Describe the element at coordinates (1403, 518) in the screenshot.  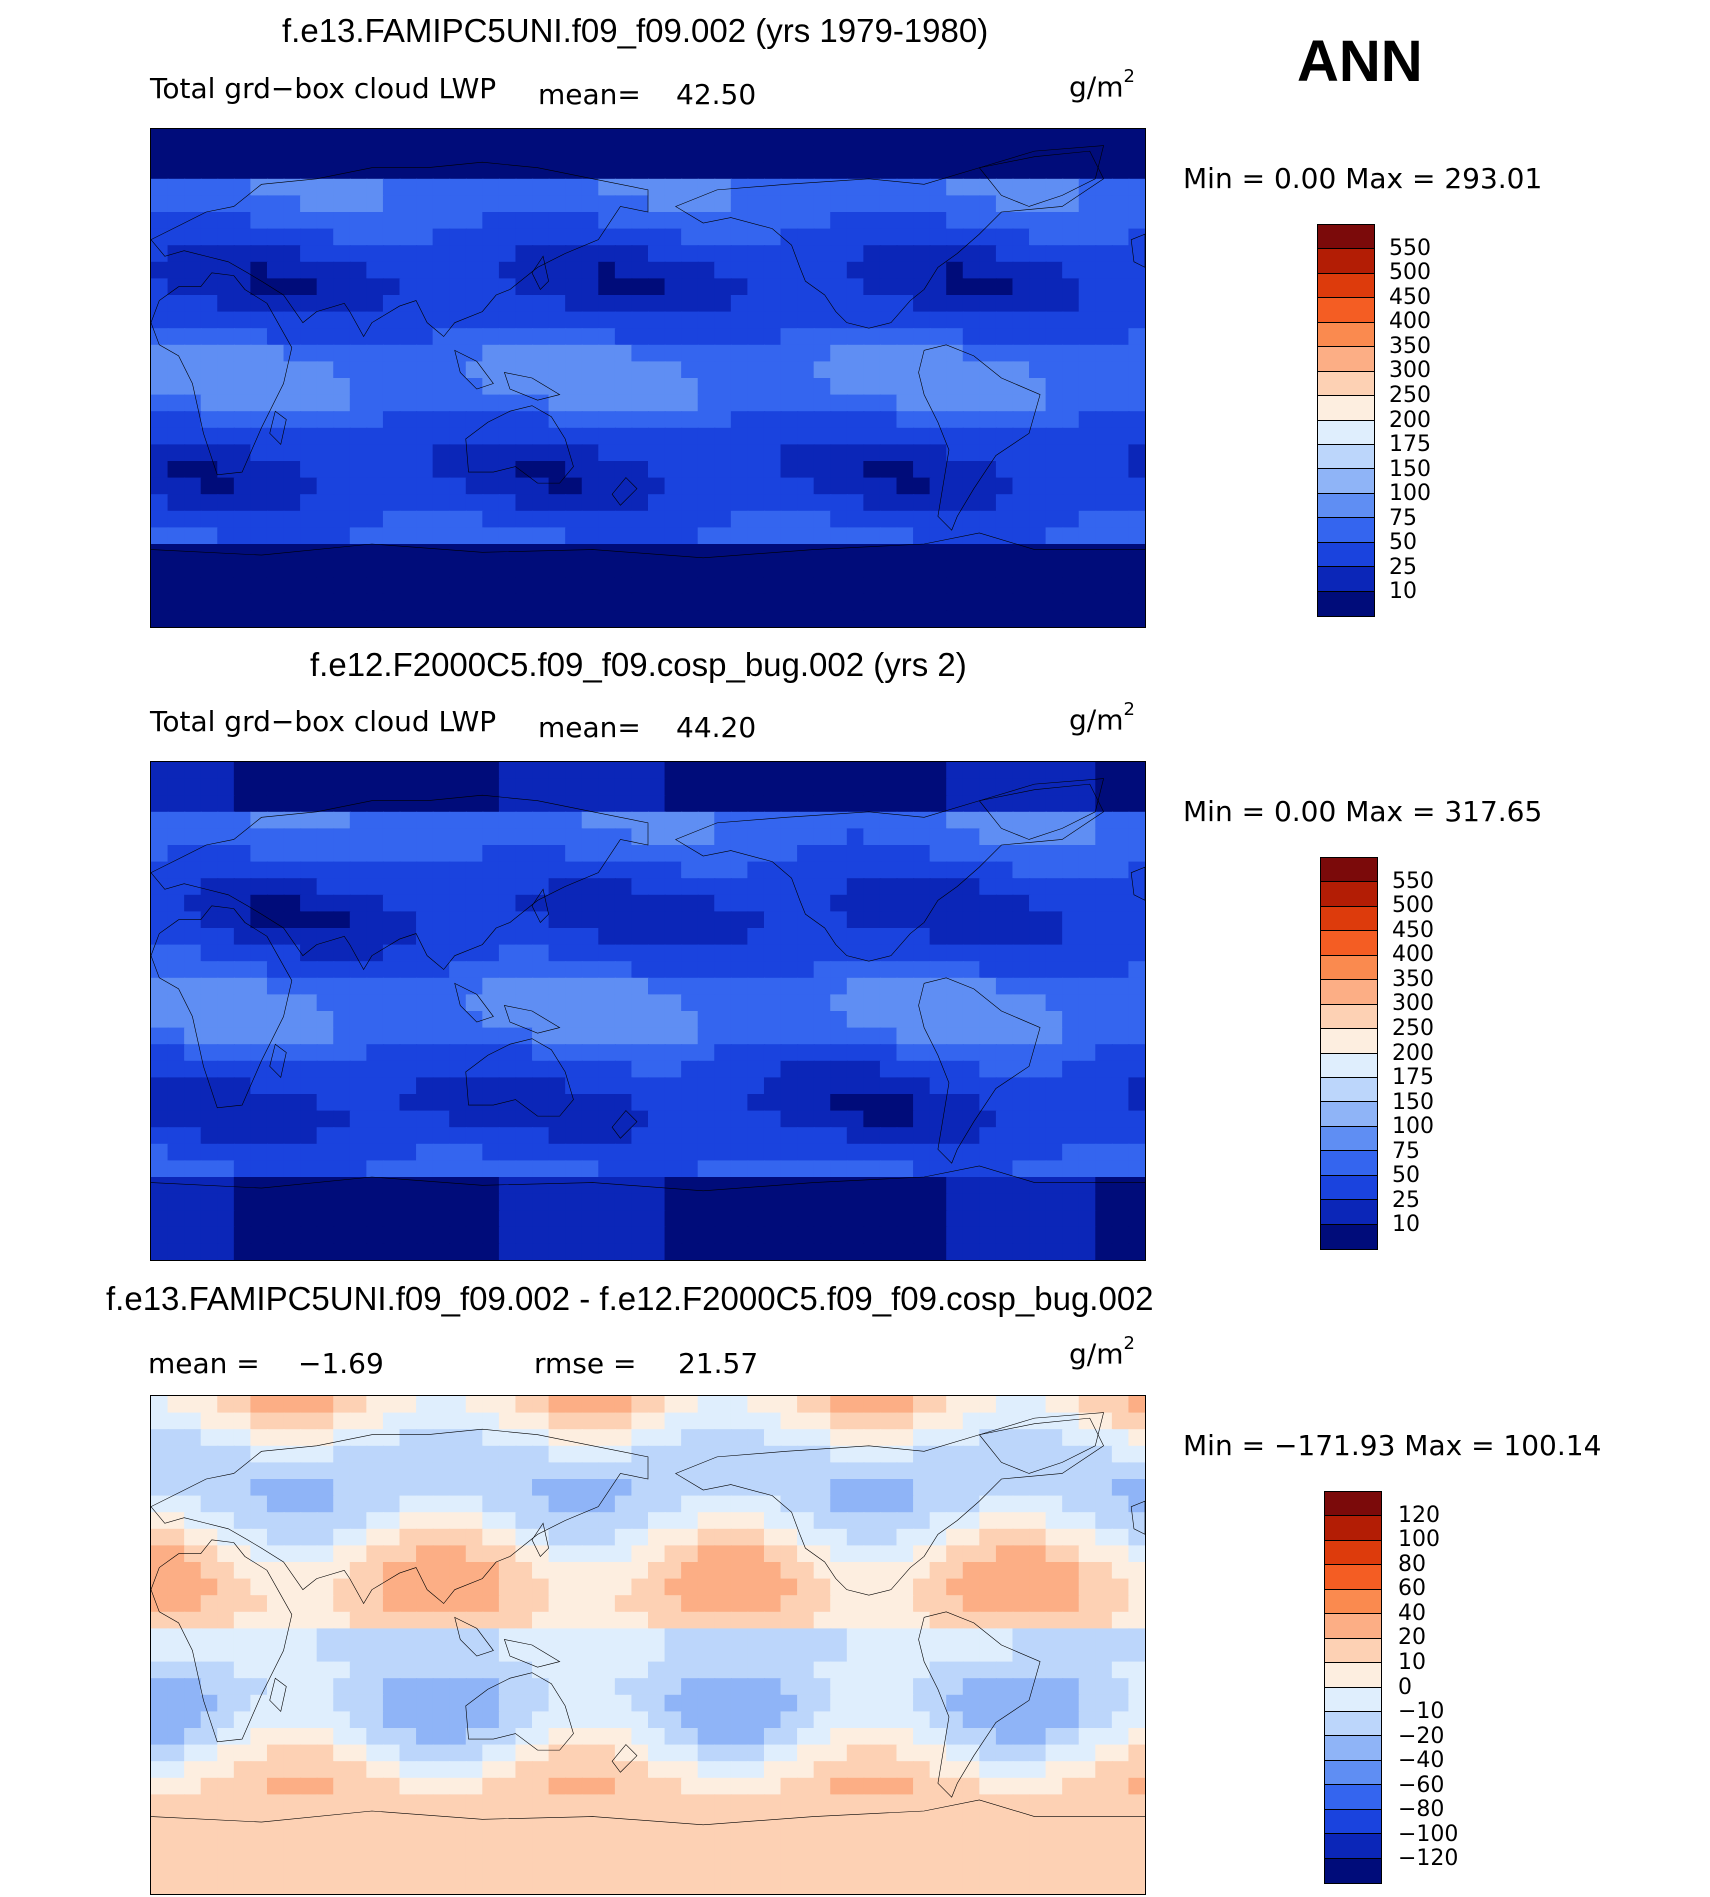
I see `colorbar-tick-label: 75` at that location.